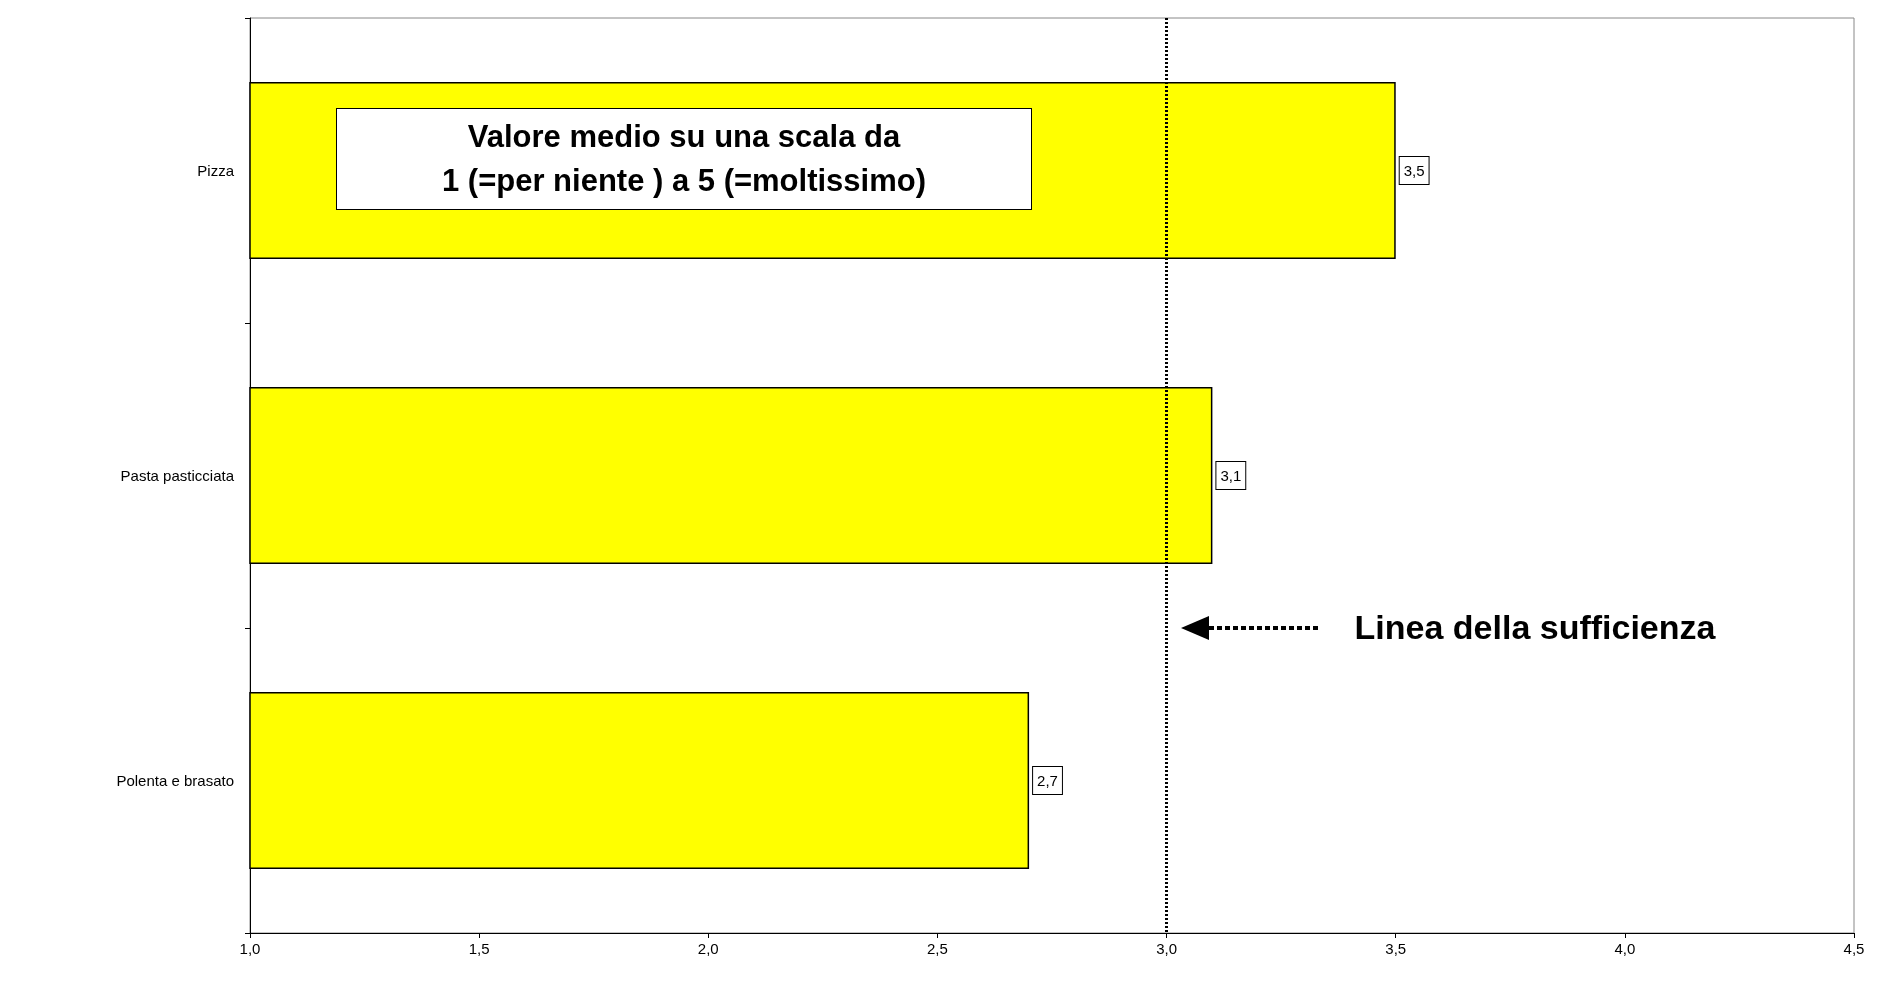  I want to click on x-tick-label: 1,5, so click(479, 948).